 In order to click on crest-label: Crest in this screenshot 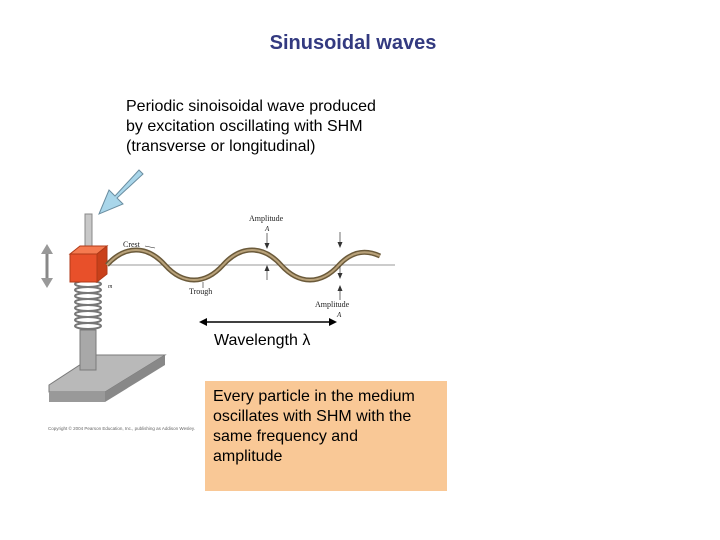, I will do `click(132, 244)`.